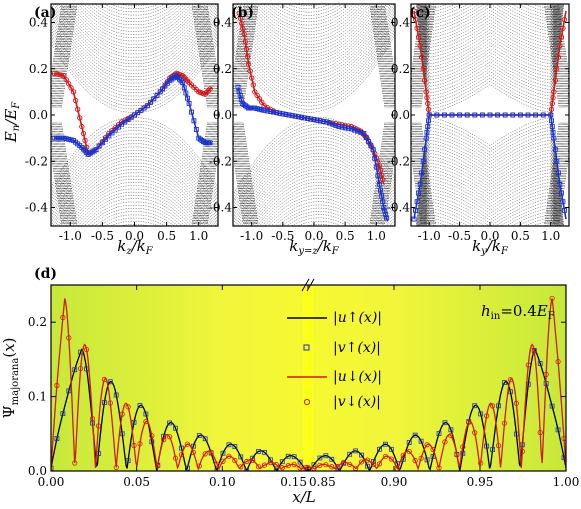 The width and height of the screenshot is (581, 509). Describe the element at coordinates (398, 161) in the screenshot. I see `y-tick-label: -0.2` at that location.